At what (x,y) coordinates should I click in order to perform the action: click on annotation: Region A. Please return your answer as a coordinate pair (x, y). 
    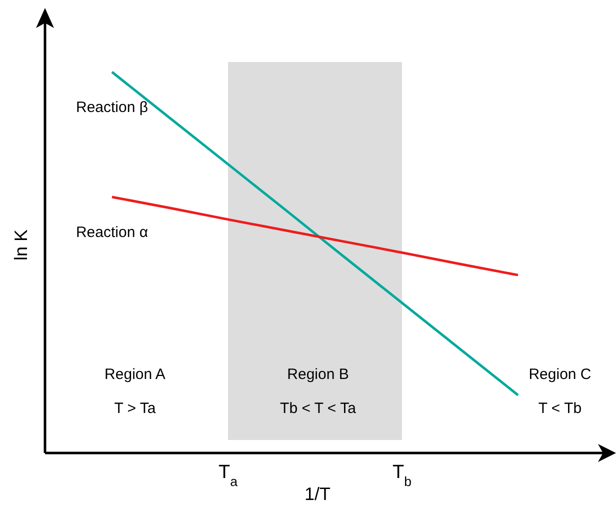
    Looking at the image, I should click on (135, 374).